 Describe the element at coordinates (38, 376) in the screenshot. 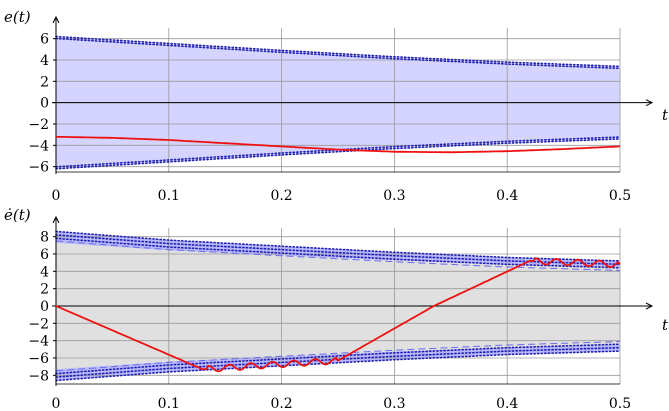

I see `y-tick-label: −8` at that location.